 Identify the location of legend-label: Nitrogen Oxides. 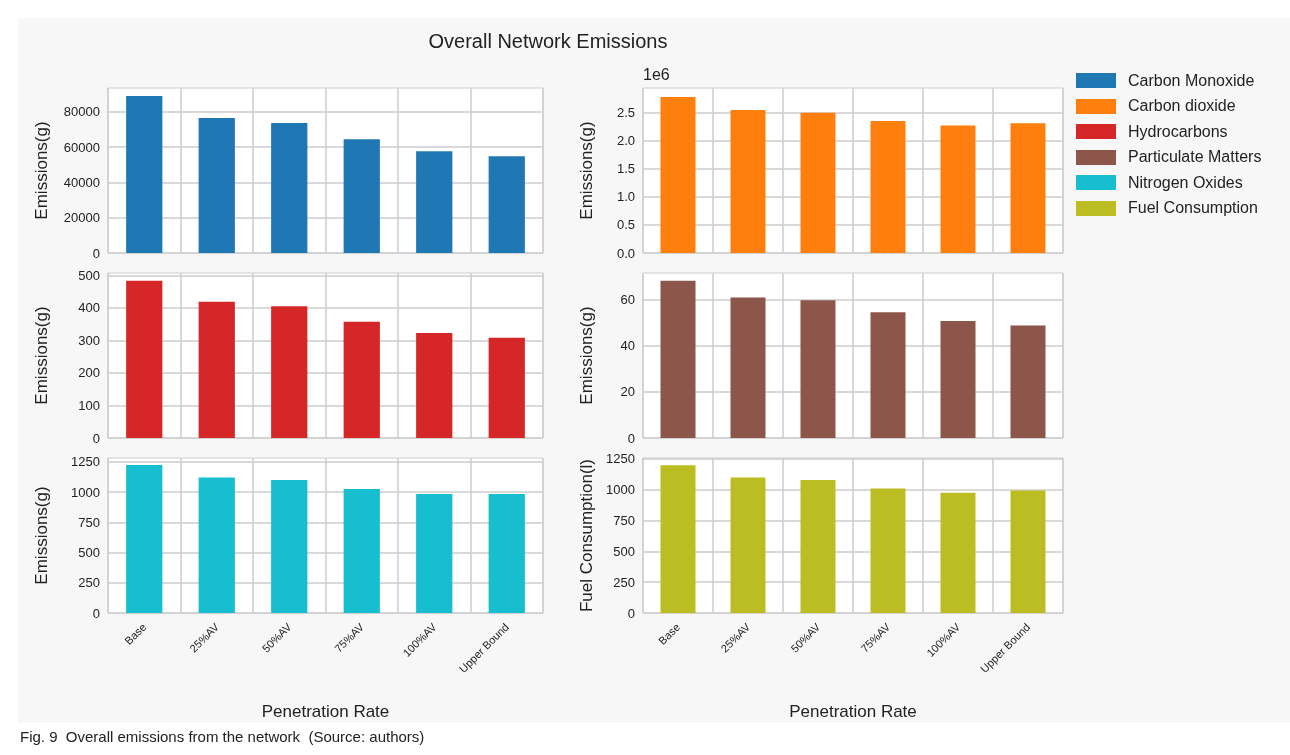
(1185, 182).